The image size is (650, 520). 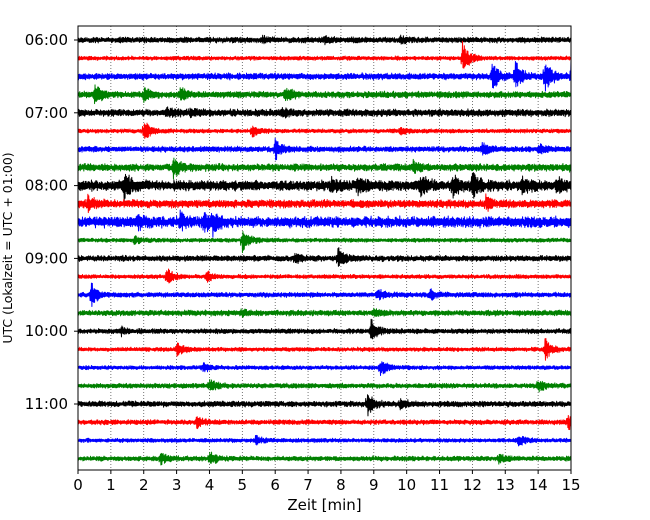 What do you see at coordinates (46, 258) in the screenshot?
I see `y-tick-label: 09:00` at bounding box center [46, 258].